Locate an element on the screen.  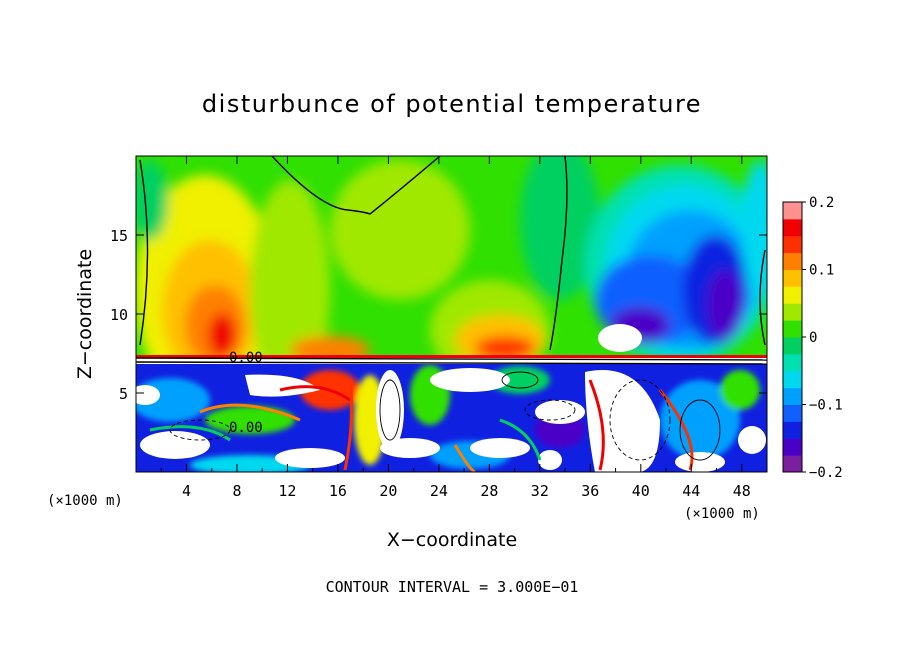
colorbar-tick-label: −0.2 is located at coordinates (826, 473).